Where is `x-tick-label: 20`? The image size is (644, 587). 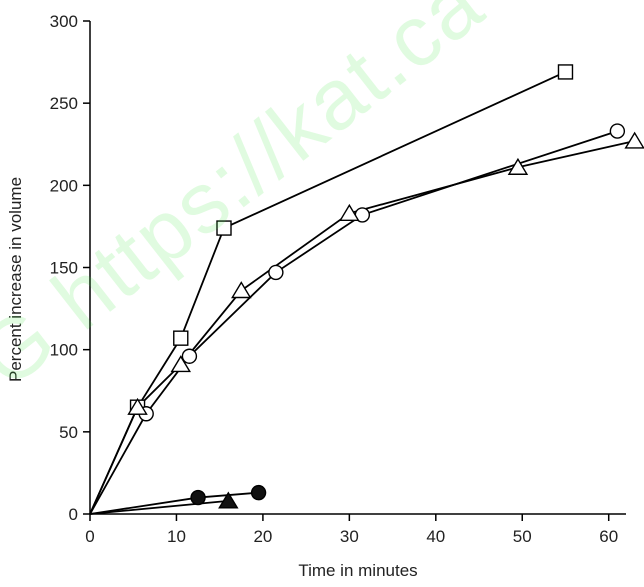
x-tick-label: 20 is located at coordinates (262, 536).